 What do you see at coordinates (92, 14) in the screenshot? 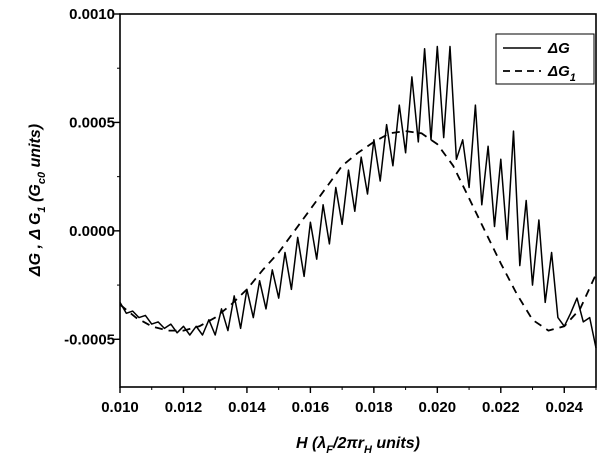
I see `y-tick-label: 0.0010` at bounding box center [92, 14].